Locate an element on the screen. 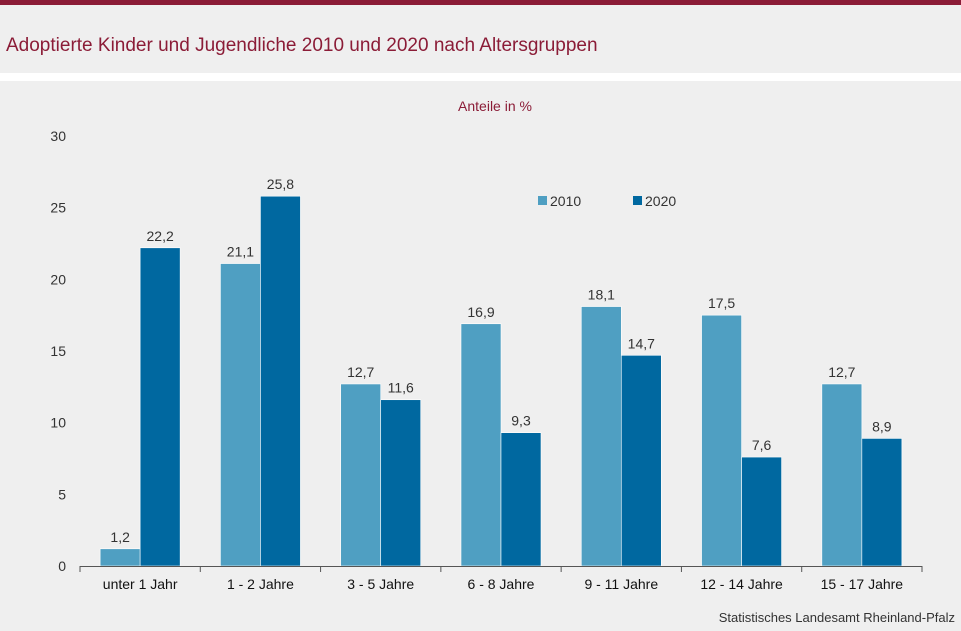 The image size is (961, 631). category-label: 3 - 5 Jahre is located at coordinates (380, 584).